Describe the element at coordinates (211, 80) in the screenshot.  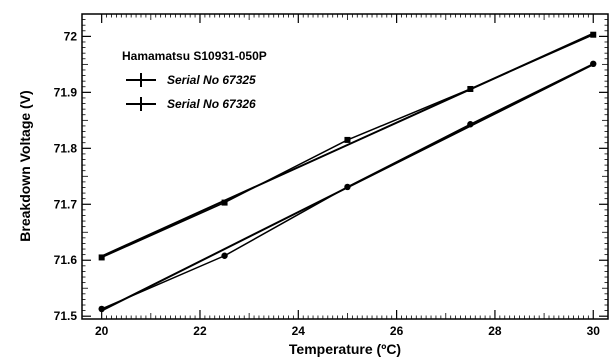
I see `legend-label-67325: Serial No 67325` at that location.